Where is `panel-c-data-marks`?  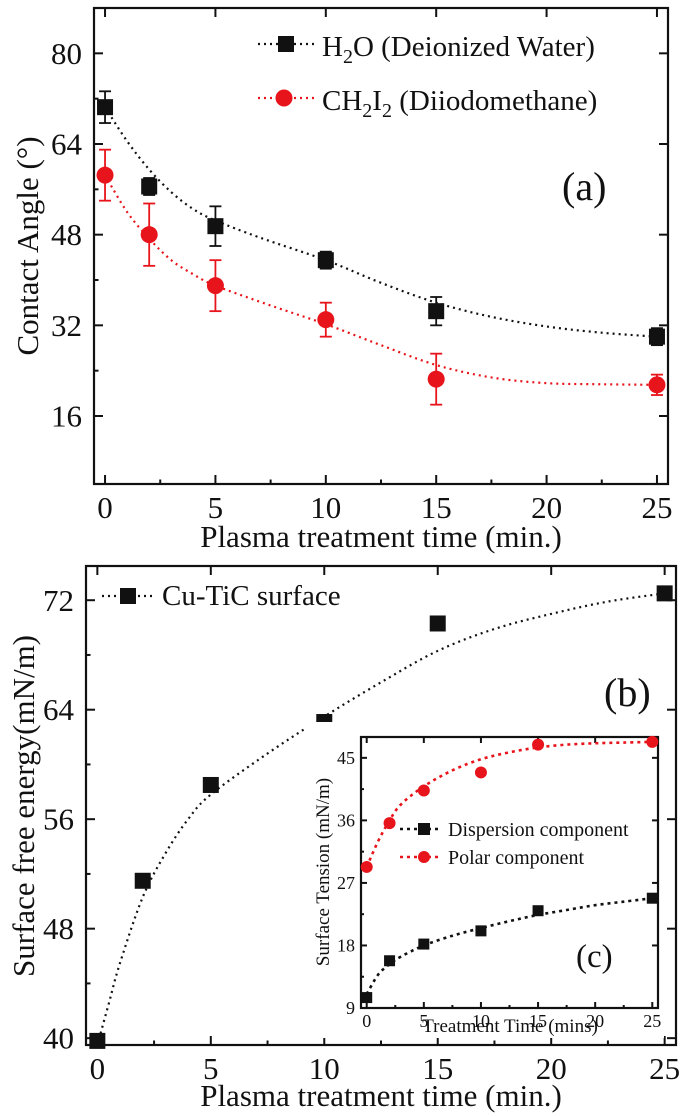 panel-c-data-marks is located at coordinates (509, 869).